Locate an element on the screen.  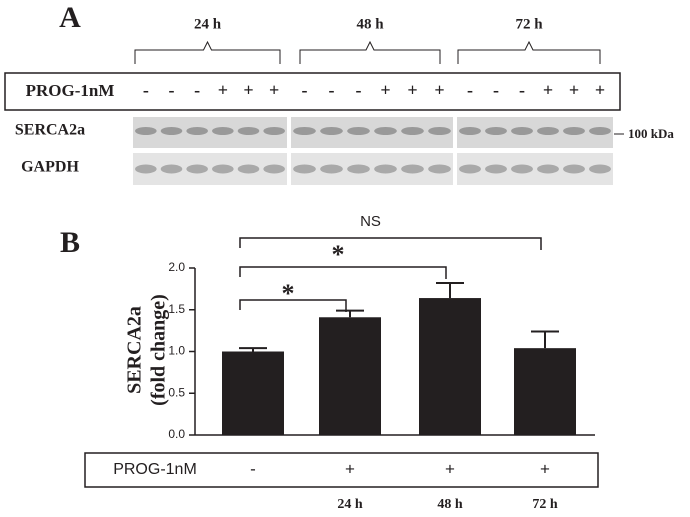
y-tick-label: 2.0 is located at coordinates (176, 267).